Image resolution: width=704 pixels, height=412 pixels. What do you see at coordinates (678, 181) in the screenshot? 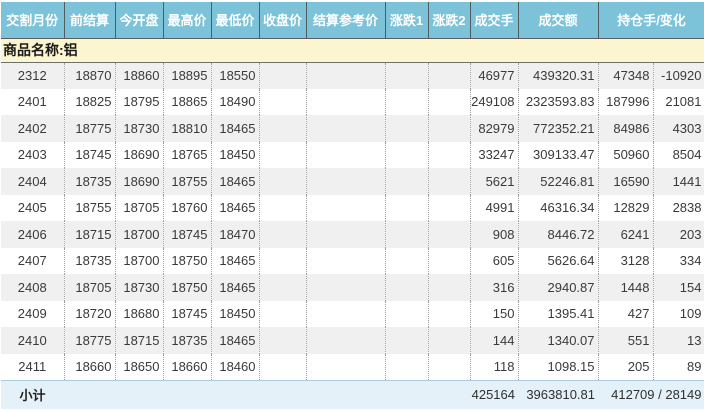
I see `cell-oi-change: 1441` at bounding box center [678, 181].